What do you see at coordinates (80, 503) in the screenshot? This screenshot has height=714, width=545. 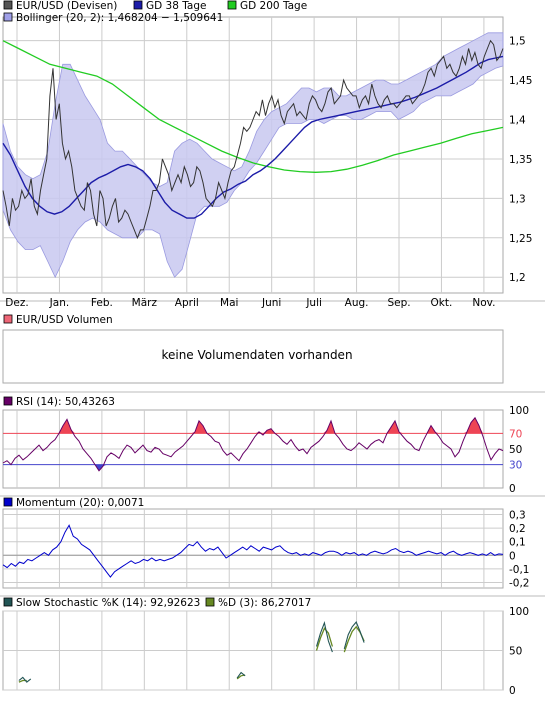 I see `legend-label: Momentum (20): 0,0071` at bounding box center [80, 503].